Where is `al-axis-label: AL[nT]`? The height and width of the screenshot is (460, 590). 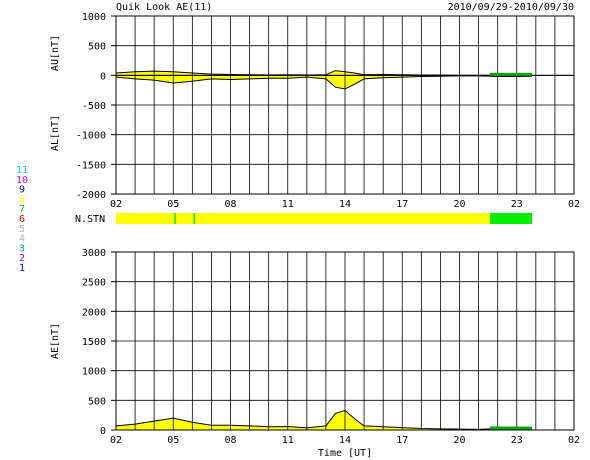
al-axis-label: AL[nT] is located at coordinates (55, 133).